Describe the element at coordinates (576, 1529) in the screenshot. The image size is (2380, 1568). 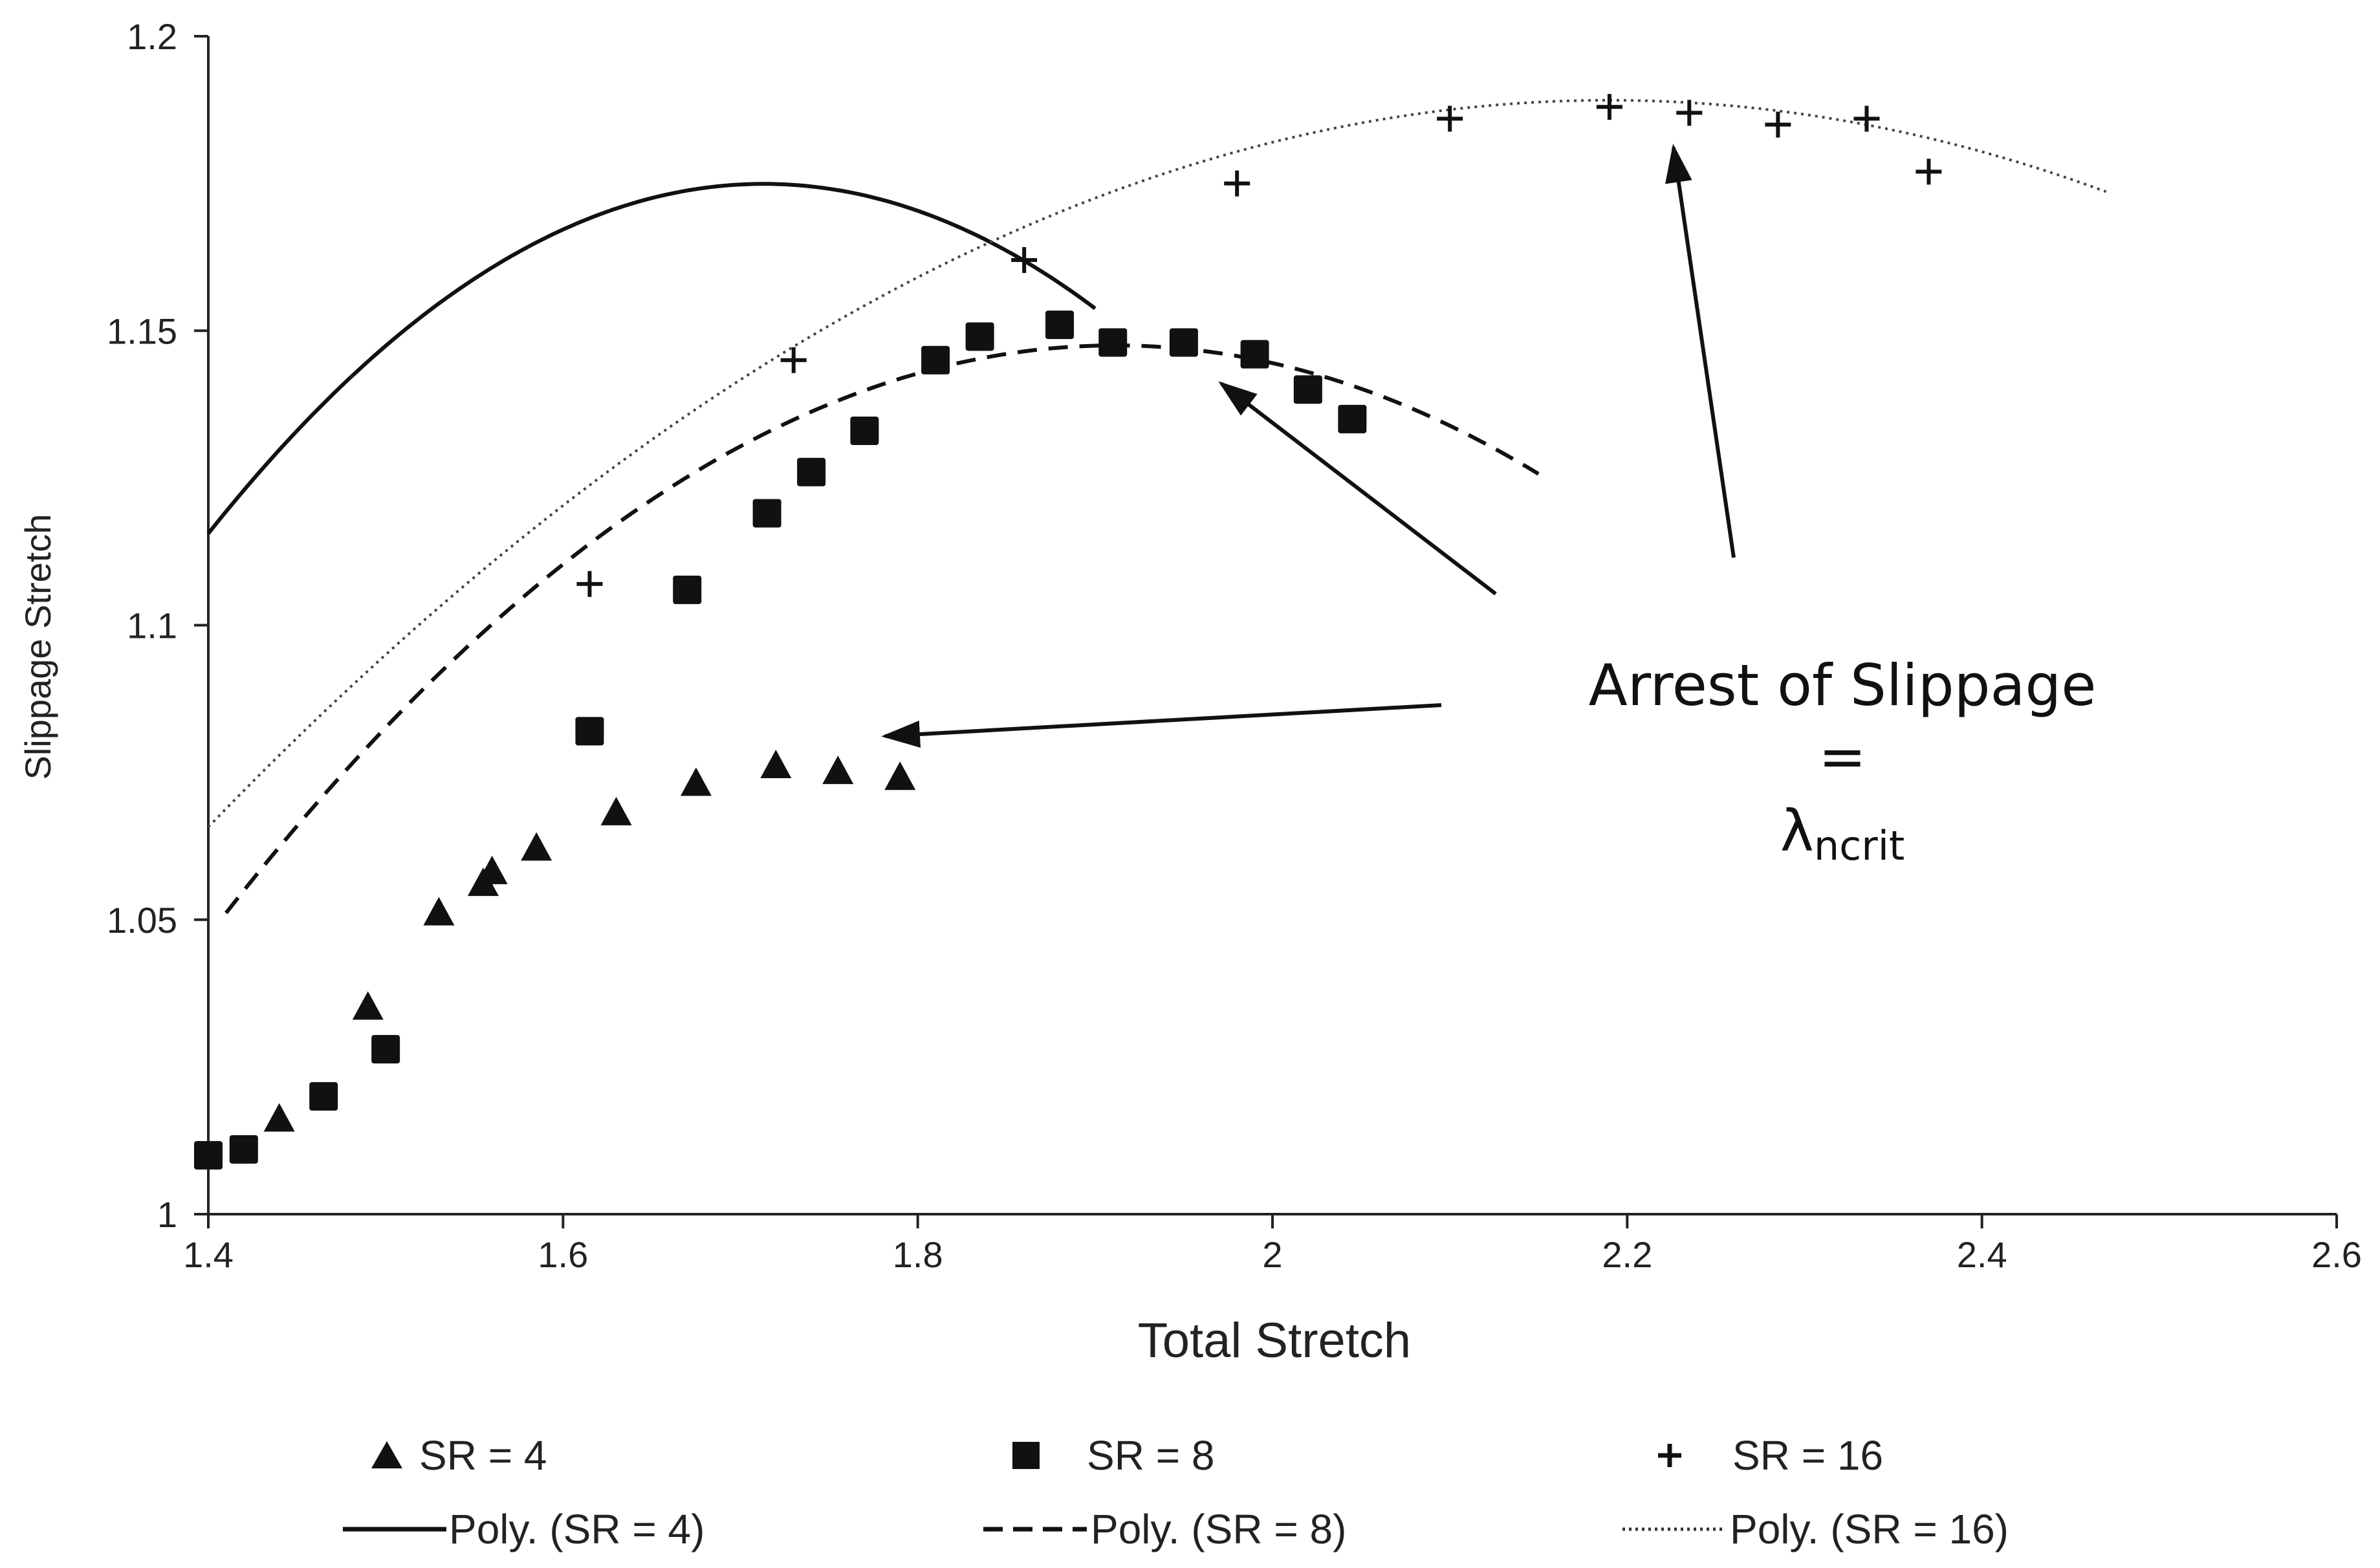
I see `legend-label-poly-sr4: Poly. (SR = 4)` at that location.